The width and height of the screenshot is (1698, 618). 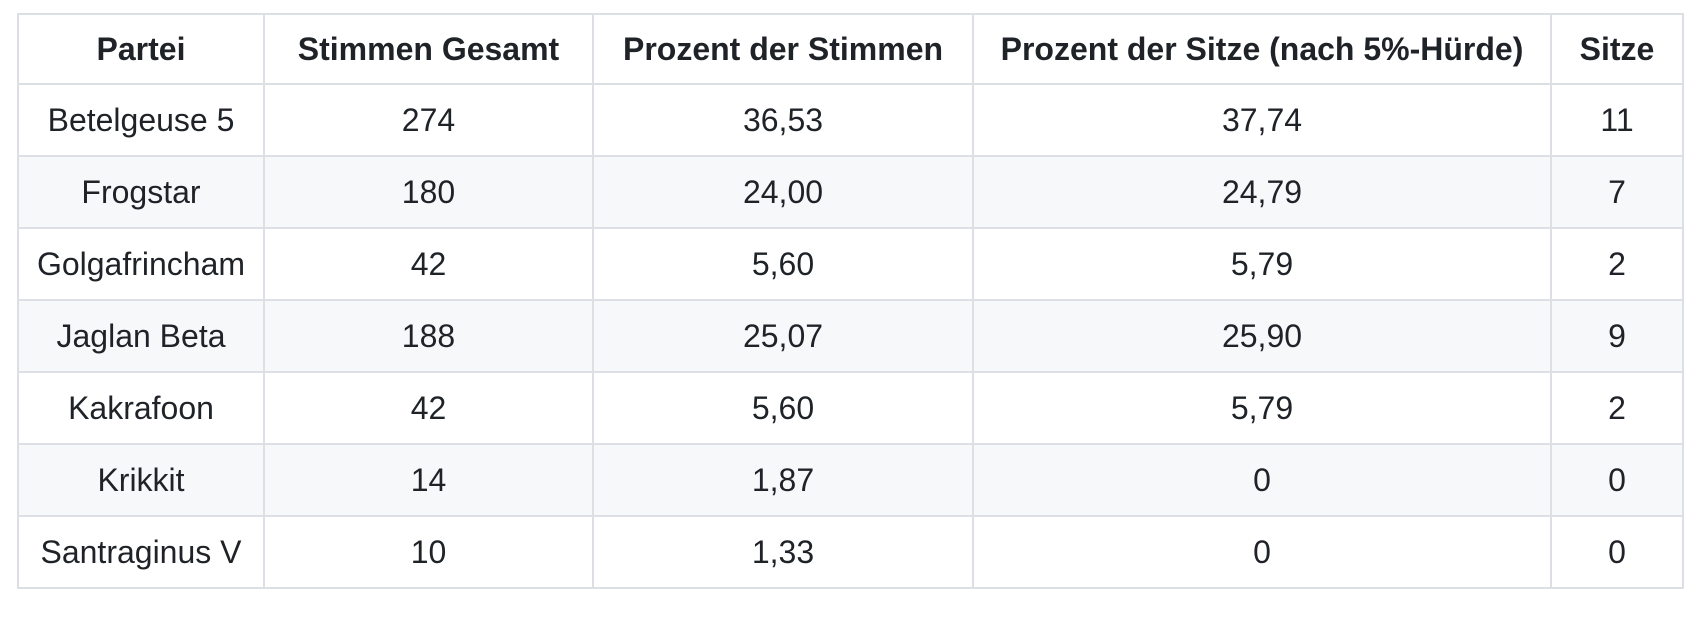 I want to click on table-row-jaglan-beta: Jaglan Beta 188 25,07 25,90 9, so click(x=850, y=336).